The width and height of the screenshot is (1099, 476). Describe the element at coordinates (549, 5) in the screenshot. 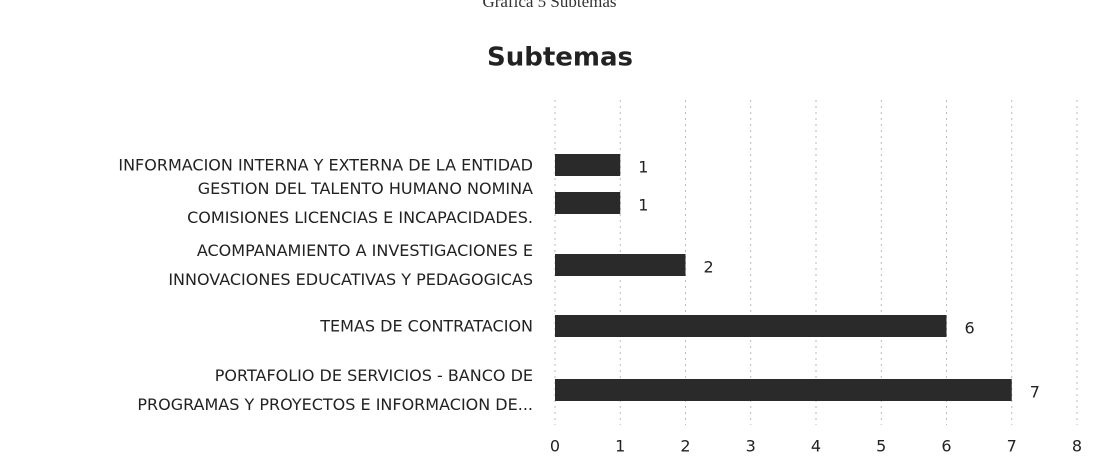

I see `caption: Grafica 5 Subtemas` at that location.